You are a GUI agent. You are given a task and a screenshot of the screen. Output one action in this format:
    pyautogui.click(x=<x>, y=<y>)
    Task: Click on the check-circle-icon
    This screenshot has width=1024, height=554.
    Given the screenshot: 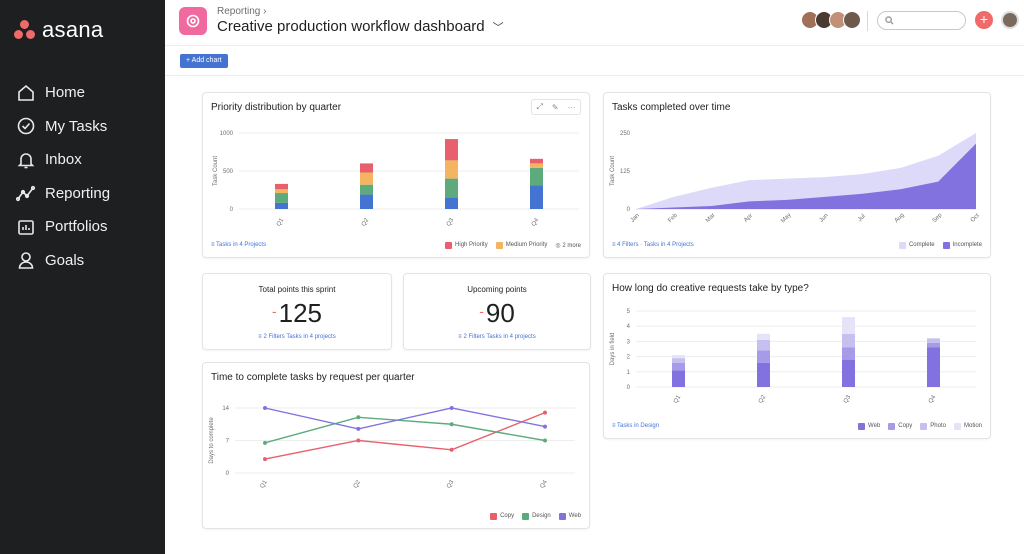 What is the action you would take?
    pyautogui.click(x=26, y=126)
    